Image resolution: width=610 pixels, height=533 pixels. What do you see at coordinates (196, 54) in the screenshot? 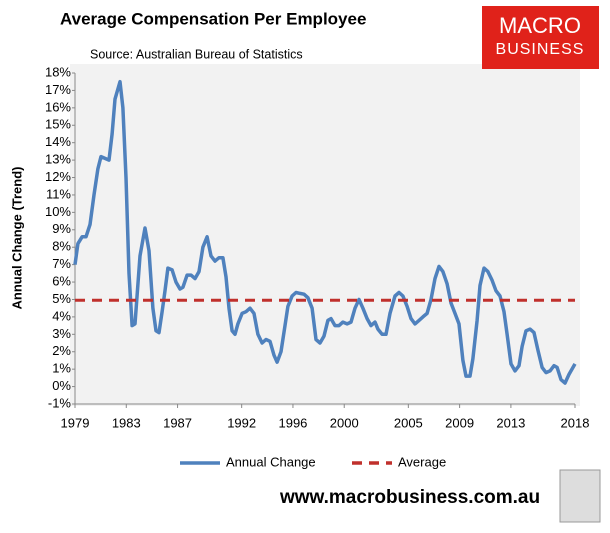
I see `chart-subtitle: Source: Australian Bureau of Statistics` at bounding box center [196, 54].